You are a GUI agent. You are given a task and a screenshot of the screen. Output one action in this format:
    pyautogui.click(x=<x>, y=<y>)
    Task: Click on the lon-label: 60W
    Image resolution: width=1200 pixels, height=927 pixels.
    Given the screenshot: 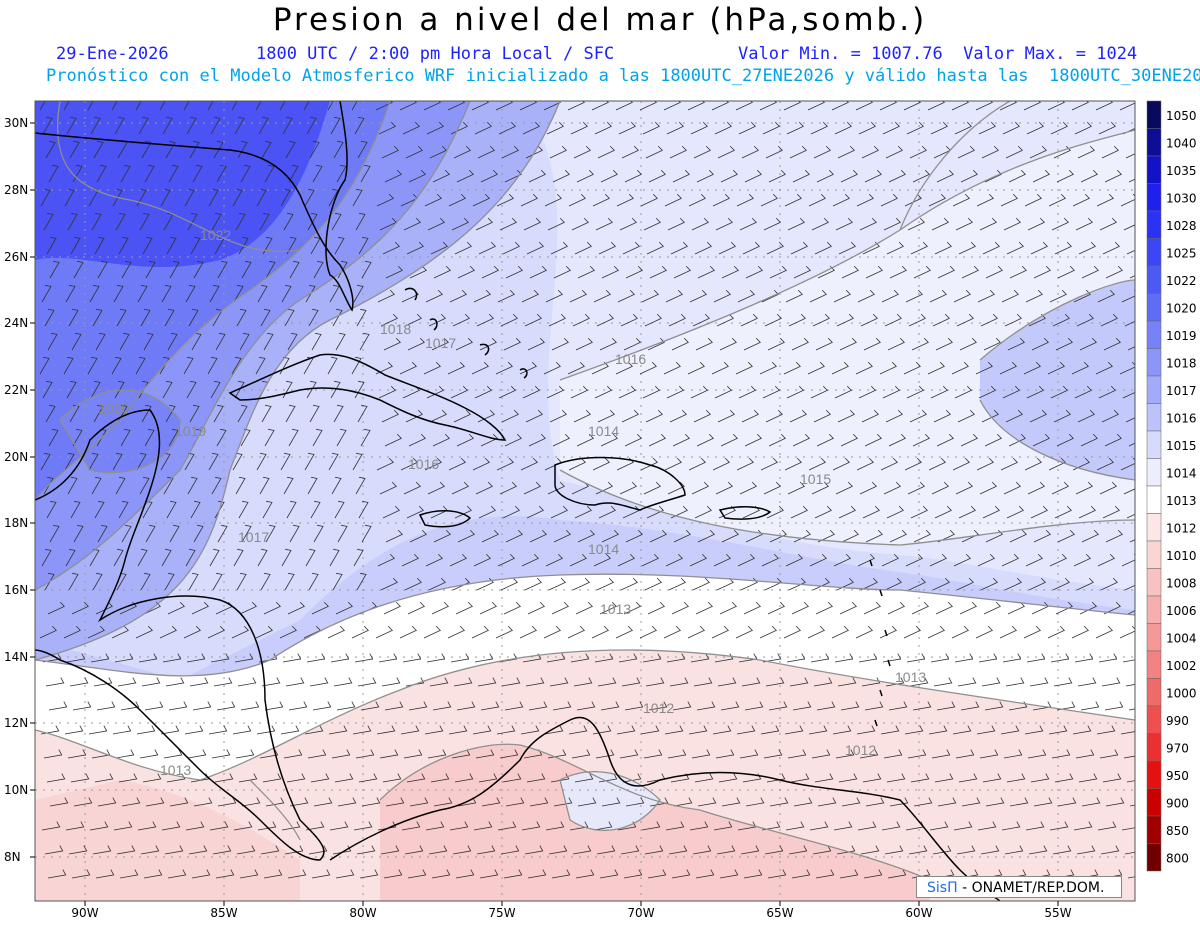 What is the action you would take?
    pyautogui.click(x=918, y=913)
    